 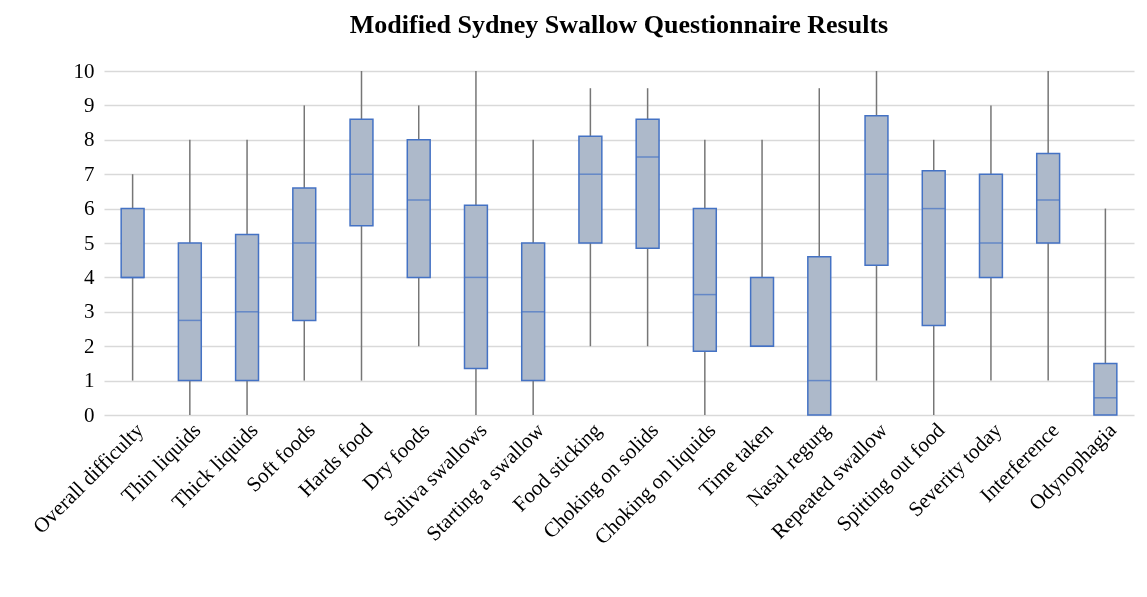 I want to click on y-tick-label: 0, so click(x=89, y=414).